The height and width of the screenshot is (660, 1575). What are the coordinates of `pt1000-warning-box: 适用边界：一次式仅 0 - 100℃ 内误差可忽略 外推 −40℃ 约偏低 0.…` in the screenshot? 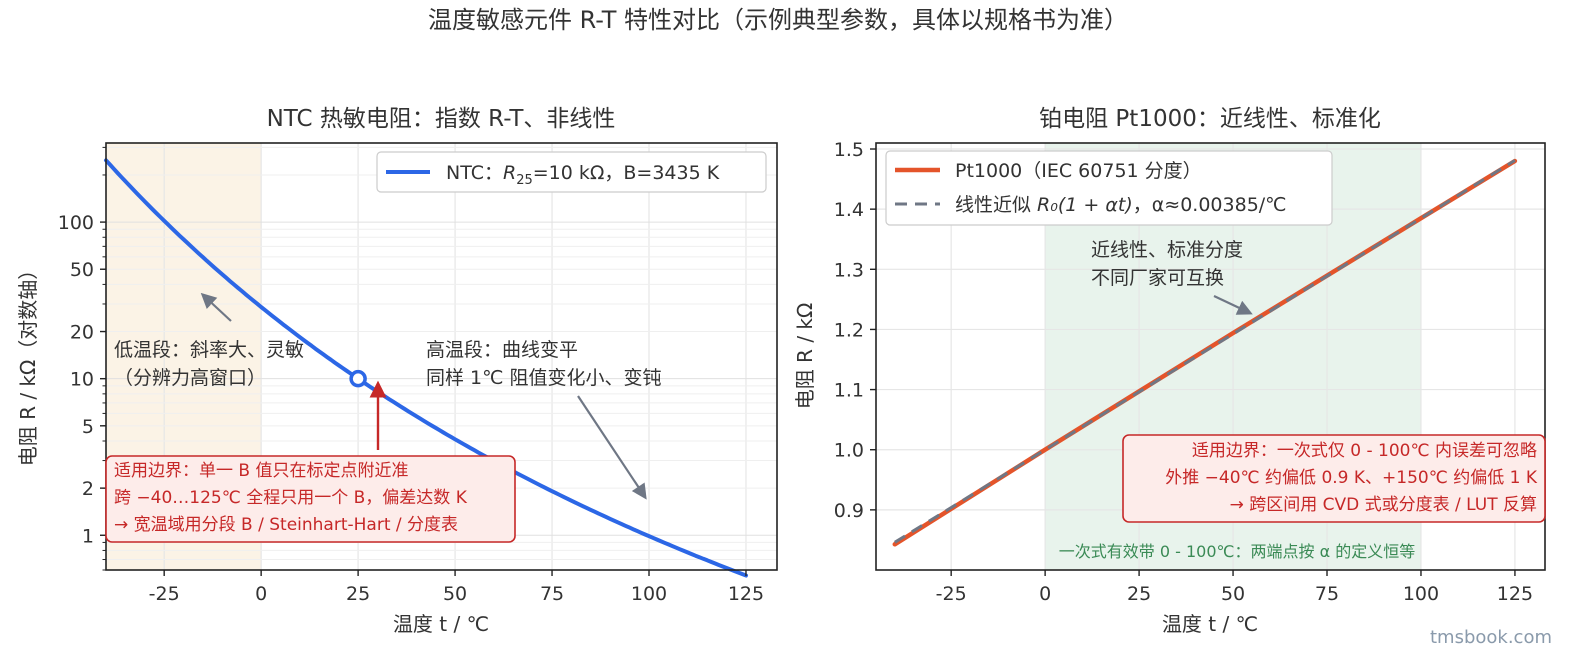 It's located at (1334, 478).